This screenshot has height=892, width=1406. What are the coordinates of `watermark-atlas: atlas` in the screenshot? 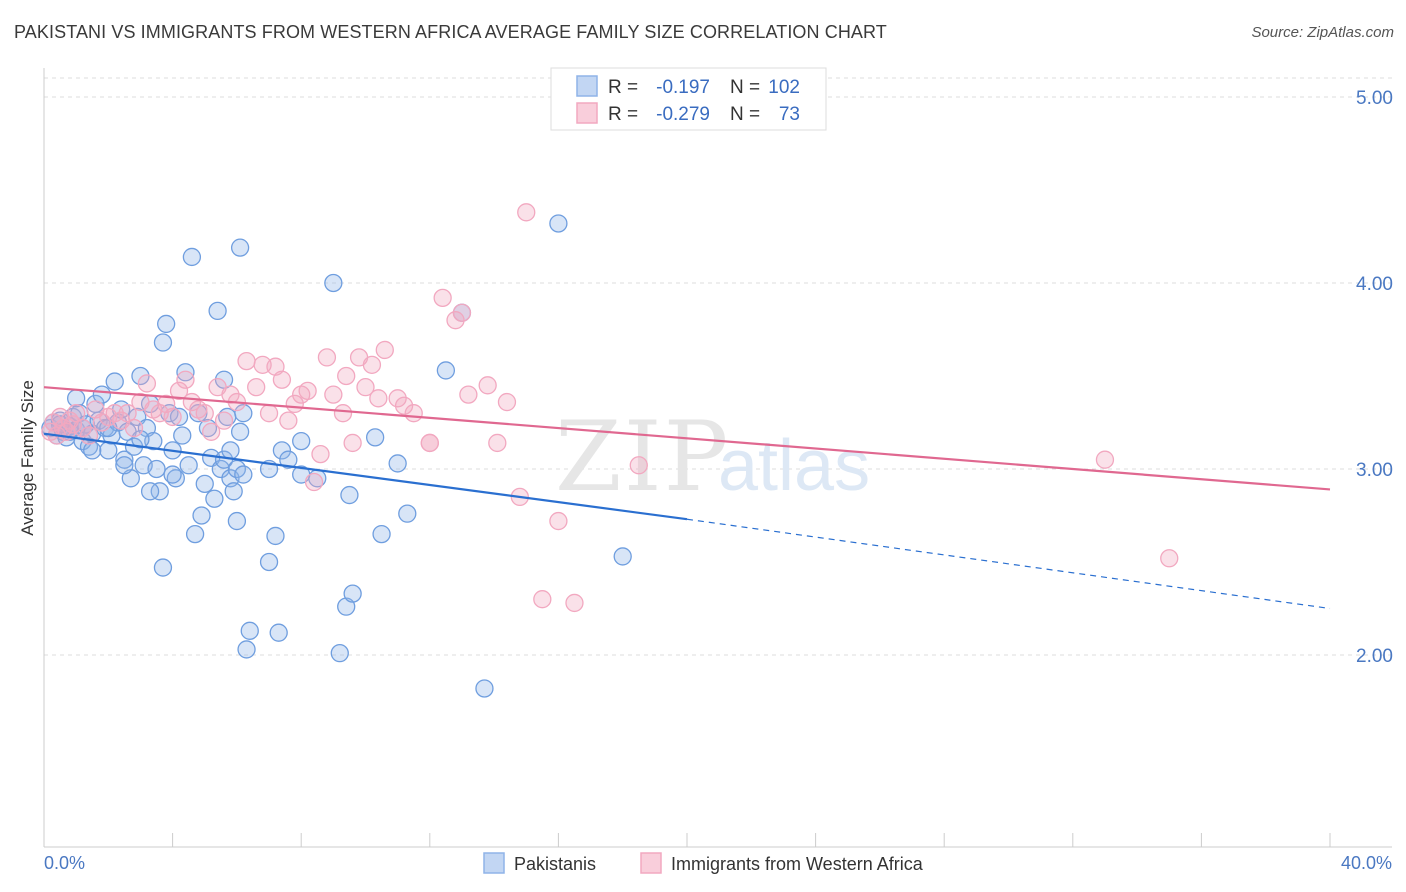 It's located at (794, 466).